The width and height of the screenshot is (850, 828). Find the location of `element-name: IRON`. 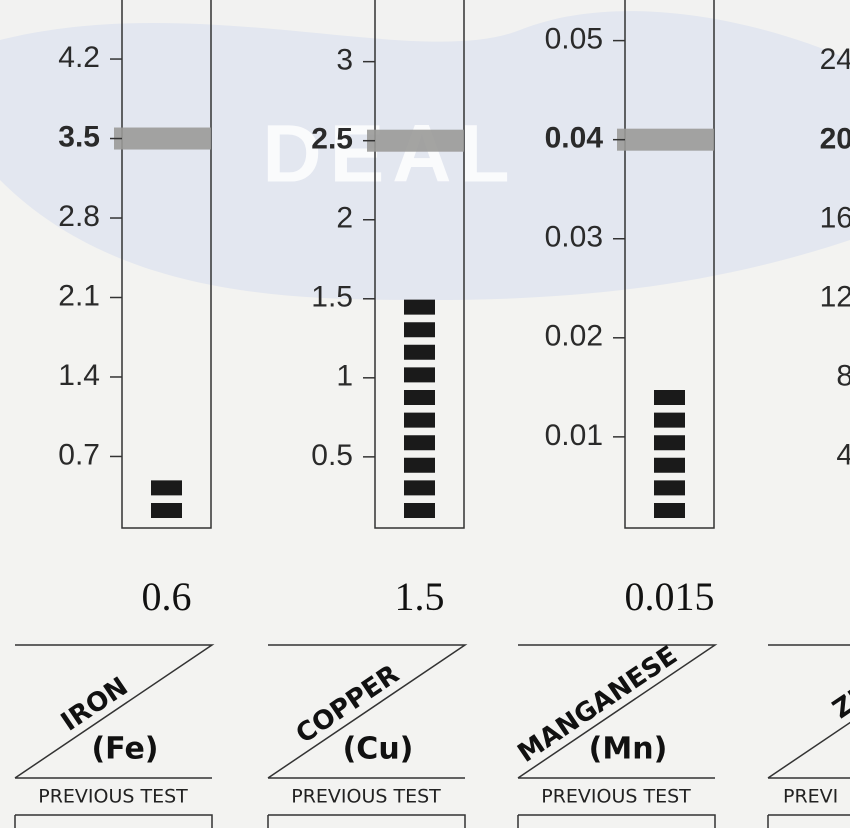

element-name: IRON is located at coordinates (95, 705).